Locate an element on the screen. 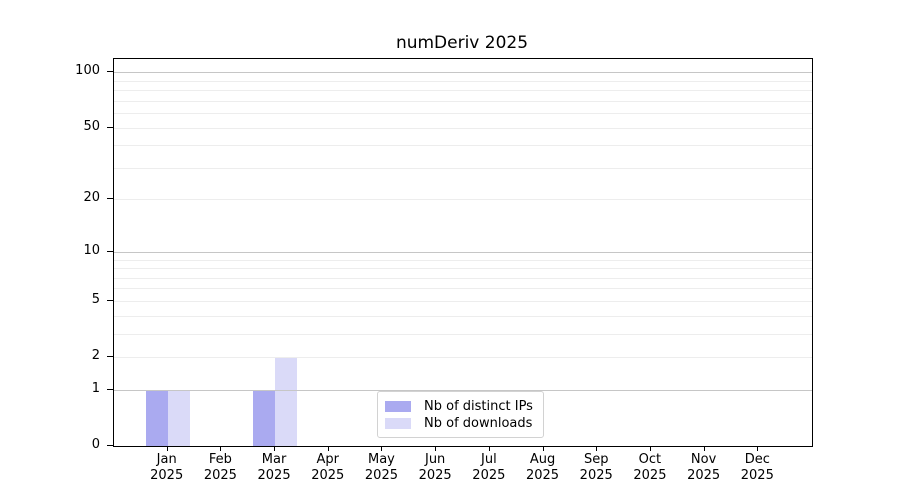 This screenshot has width=900, height=500. x-tick-label: Apr 2025 is located at coordinates (328, 467).